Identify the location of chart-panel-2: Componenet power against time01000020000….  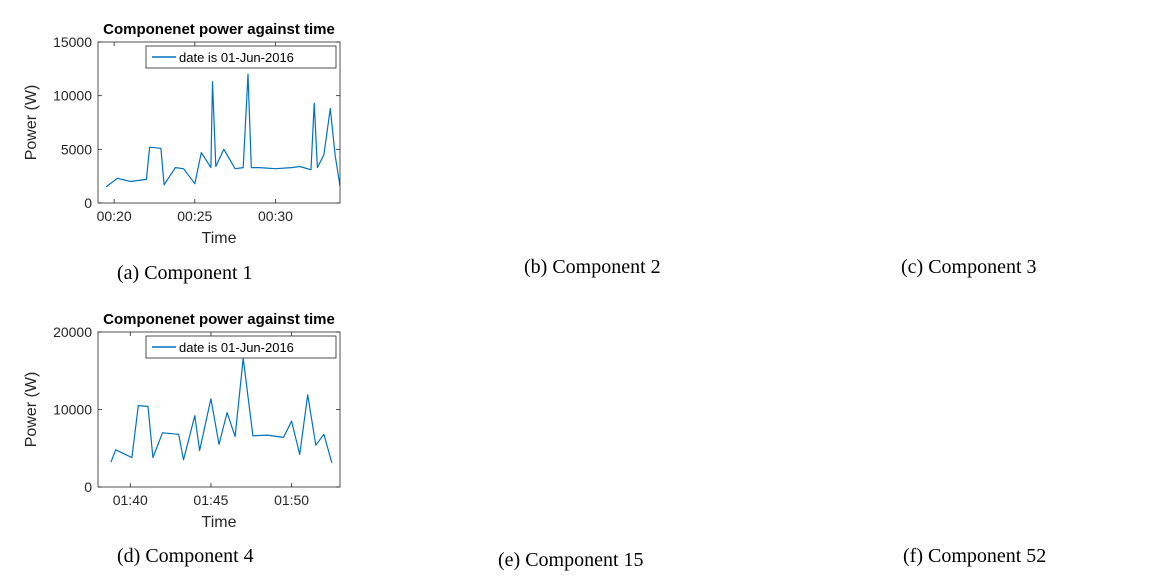
(580, 130).